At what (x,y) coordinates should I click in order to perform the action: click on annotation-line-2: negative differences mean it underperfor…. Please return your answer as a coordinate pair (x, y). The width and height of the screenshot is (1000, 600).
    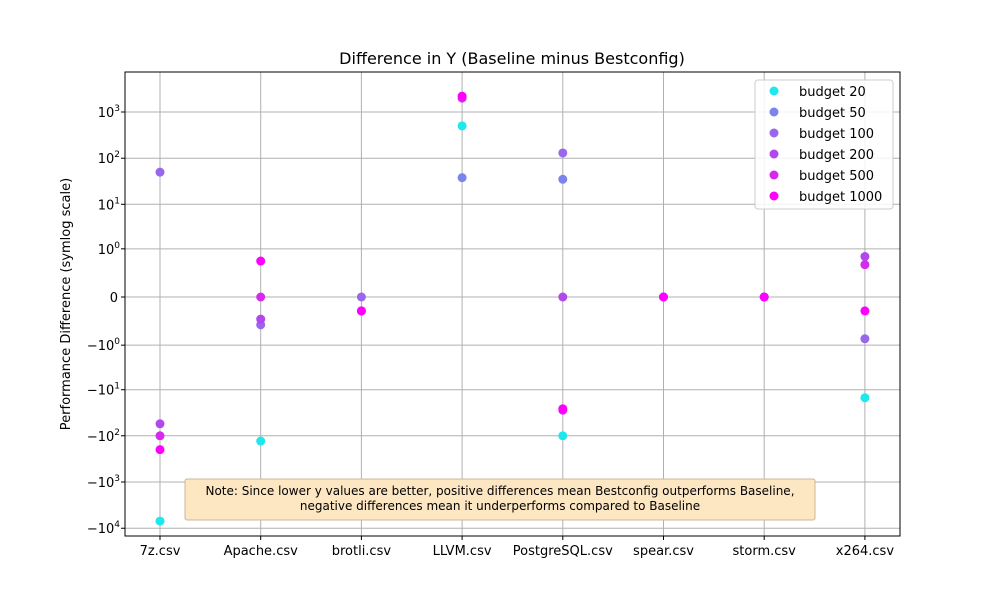
    Looking at the image, I should click on (500, 506).